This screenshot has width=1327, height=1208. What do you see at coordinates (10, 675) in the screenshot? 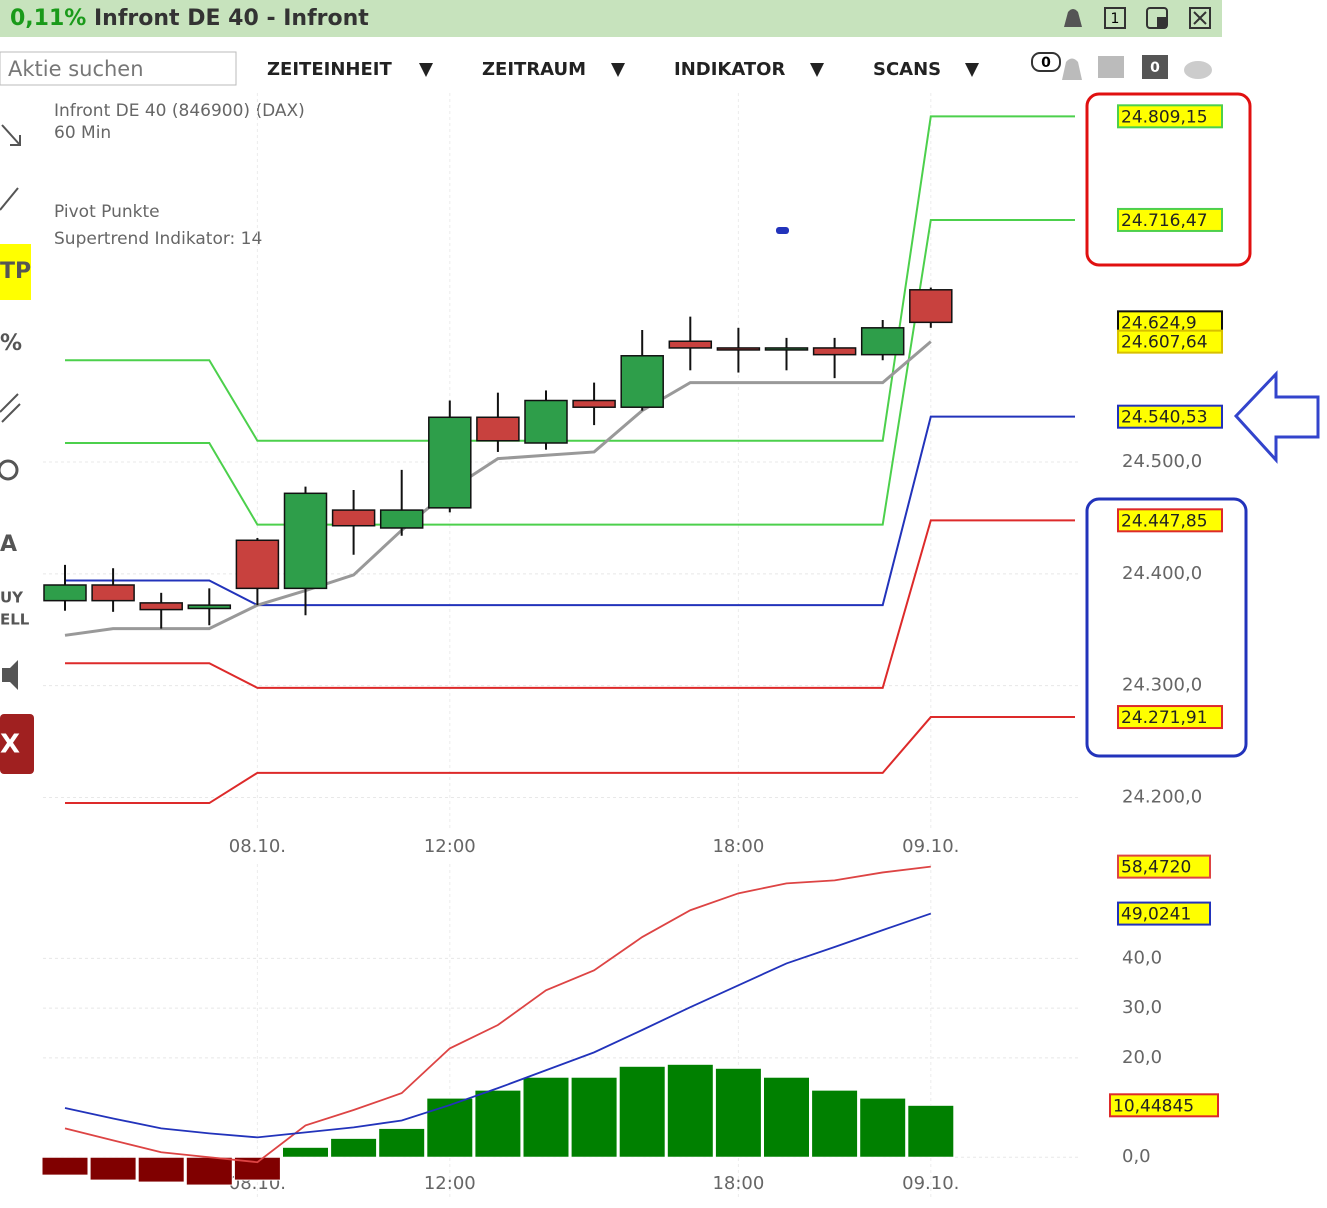
I see `sound-tool` at bounding box center [10, 675].